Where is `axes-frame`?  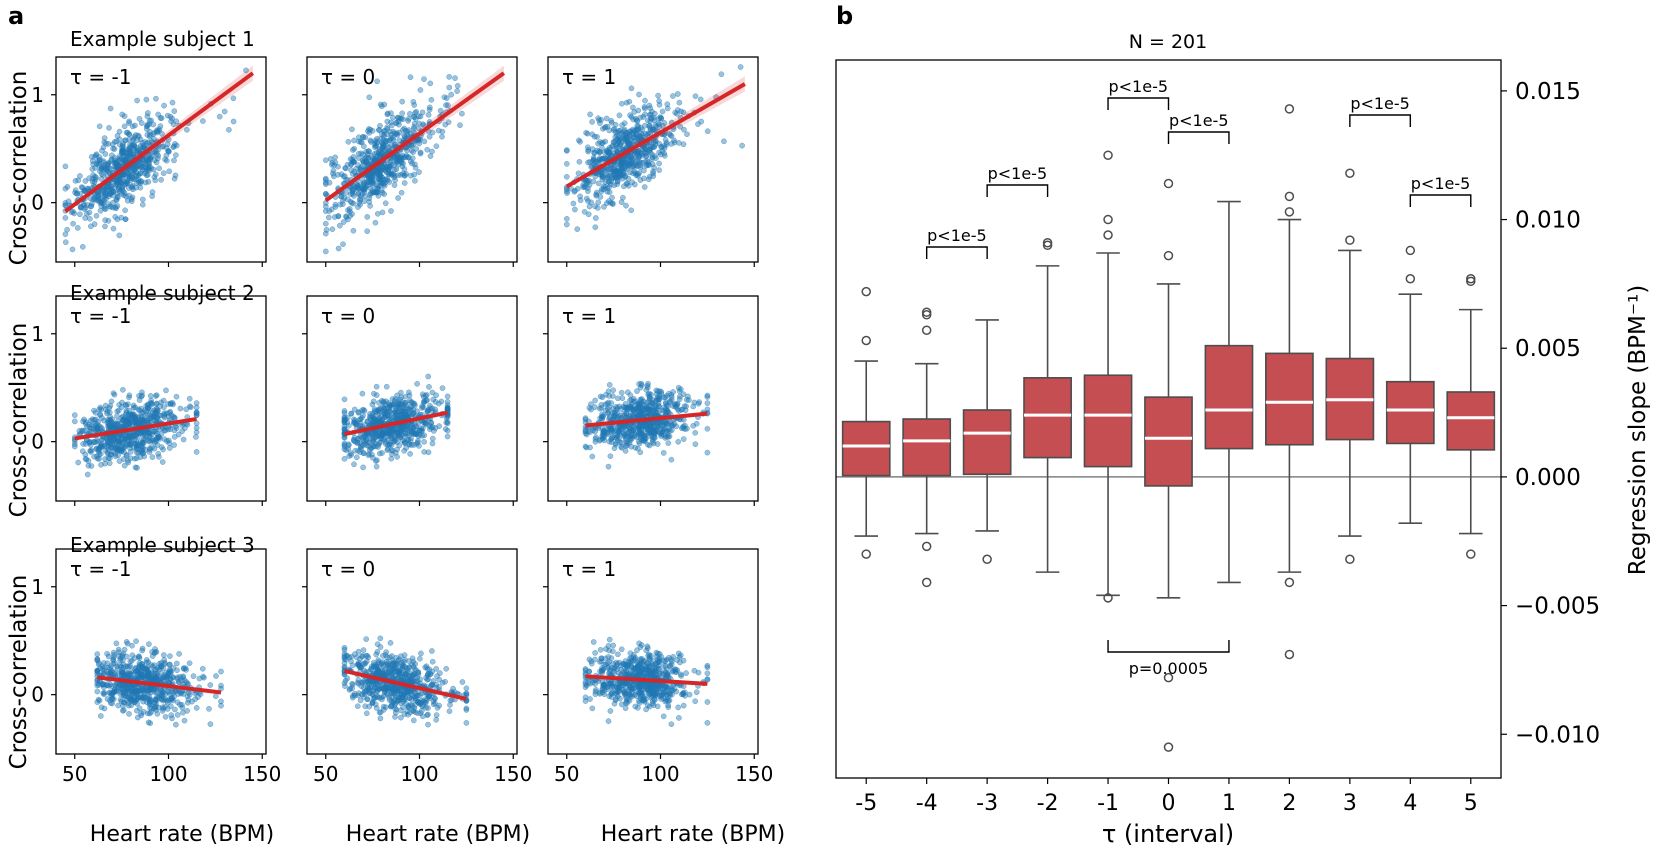
axes-frame is located at coordinates (161, 159).